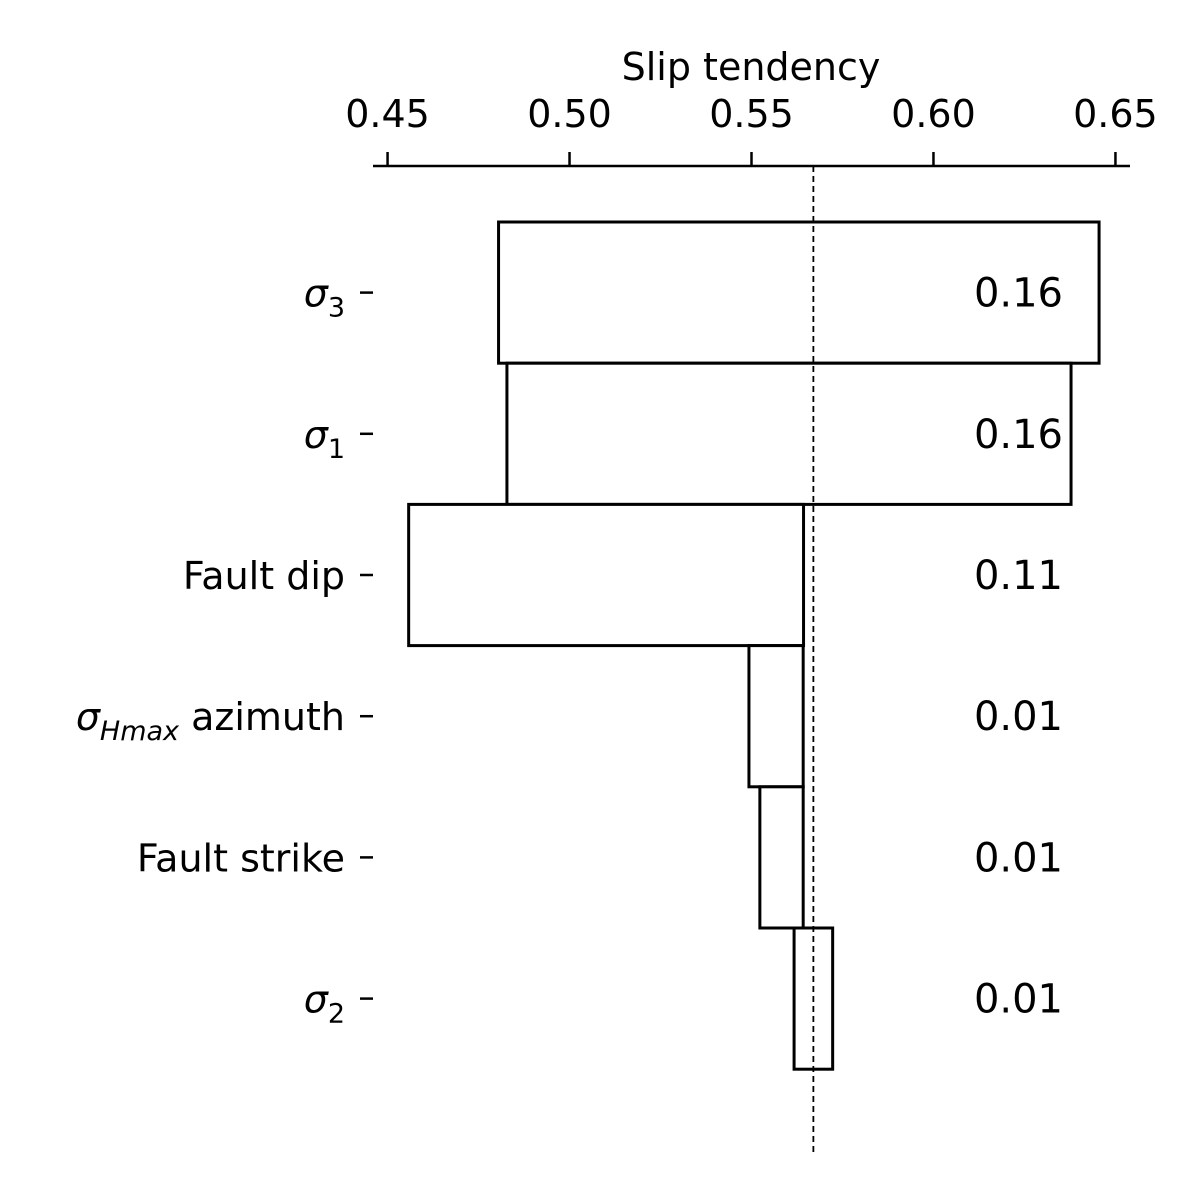 Image resolution: width=1200 pixels, height=1200 pixels. I want to click on x-tick-label: 0.60, so click(933, 114).